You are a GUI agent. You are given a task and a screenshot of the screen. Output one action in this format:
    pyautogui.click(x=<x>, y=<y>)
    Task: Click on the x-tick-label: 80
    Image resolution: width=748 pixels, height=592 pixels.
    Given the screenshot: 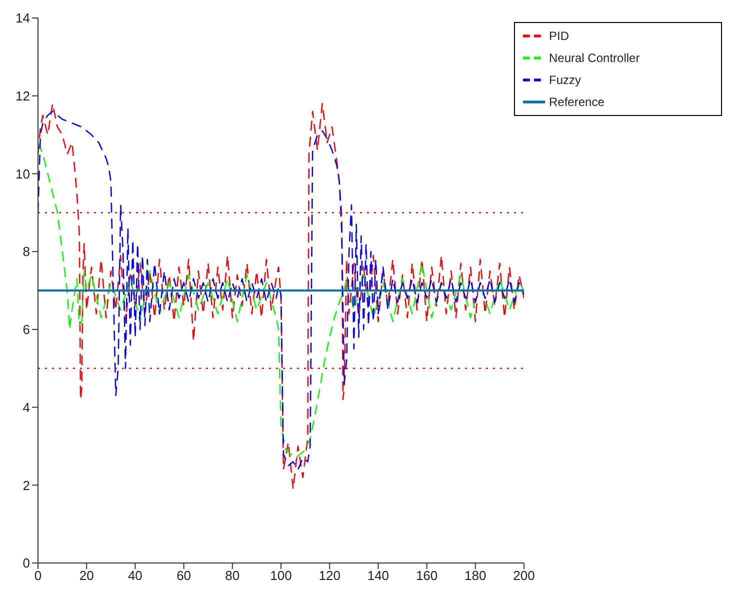 What is the action you would take?
    pyautogui.click(x=232, y=576)
    